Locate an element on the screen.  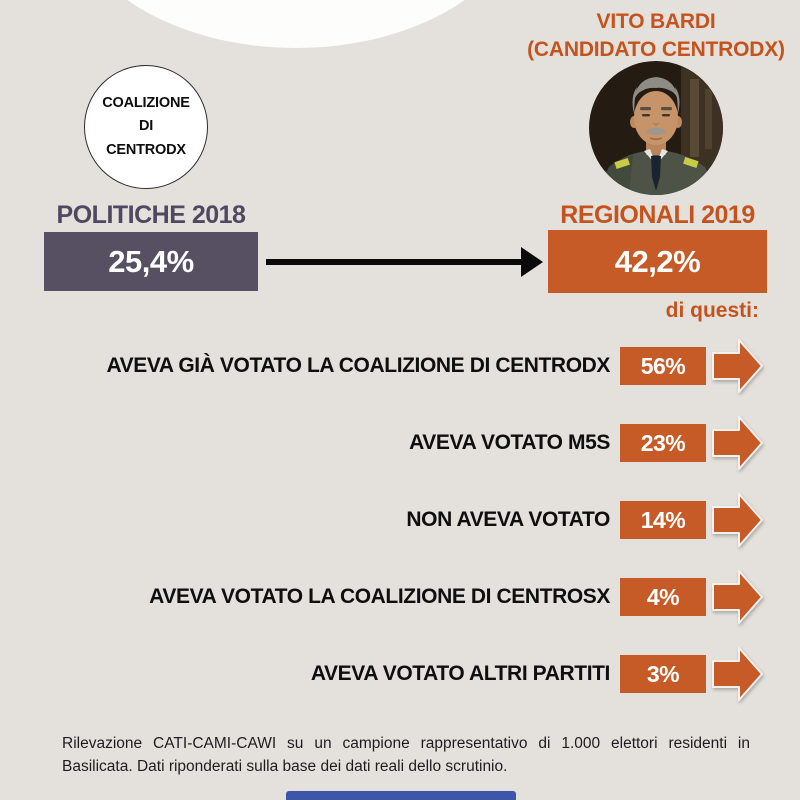
right-value: 42,2% is located at coordinates (657, 261).